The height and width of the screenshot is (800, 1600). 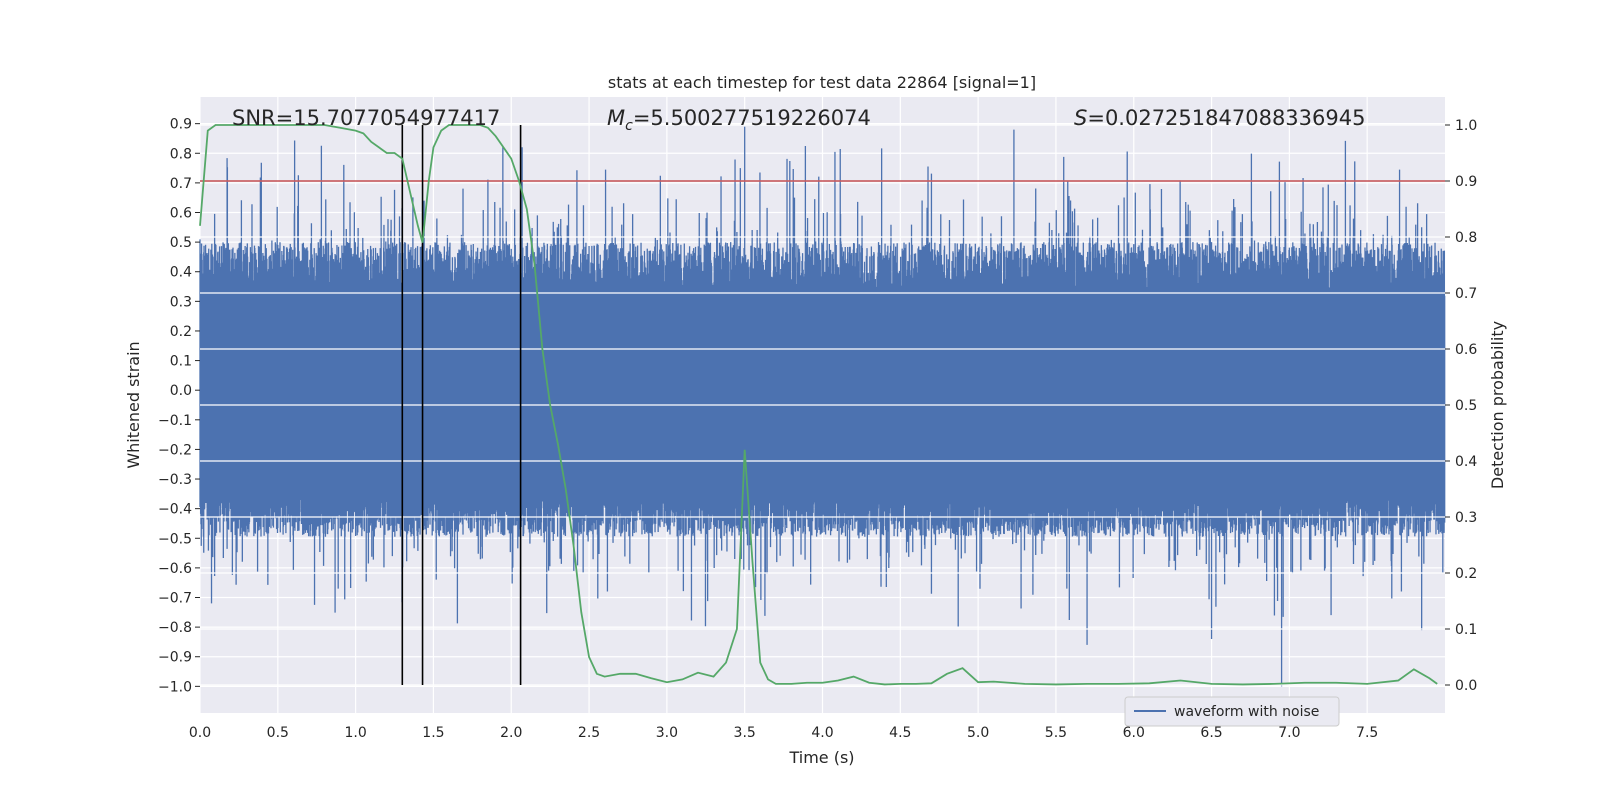 What do you see at coordinates (1497, 405) in the screenshot?
I see `y-axis-label-right: Detection probability` at bounding box center [1497, 405].